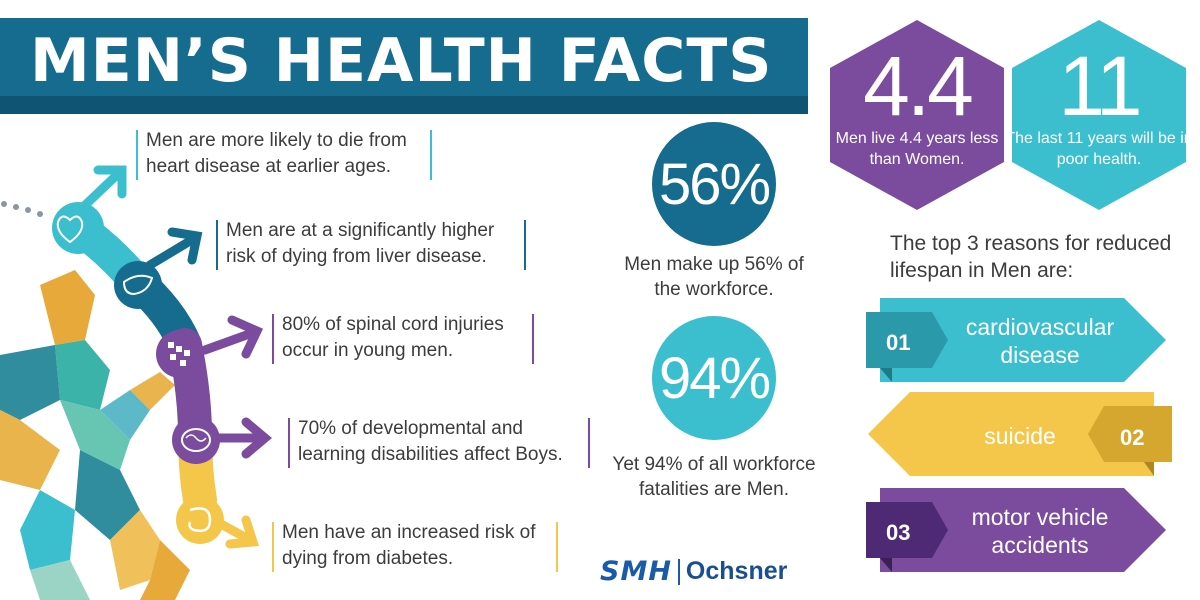  I want to click on reason-1-text: cardiovascular disease, so click(1040, 341).